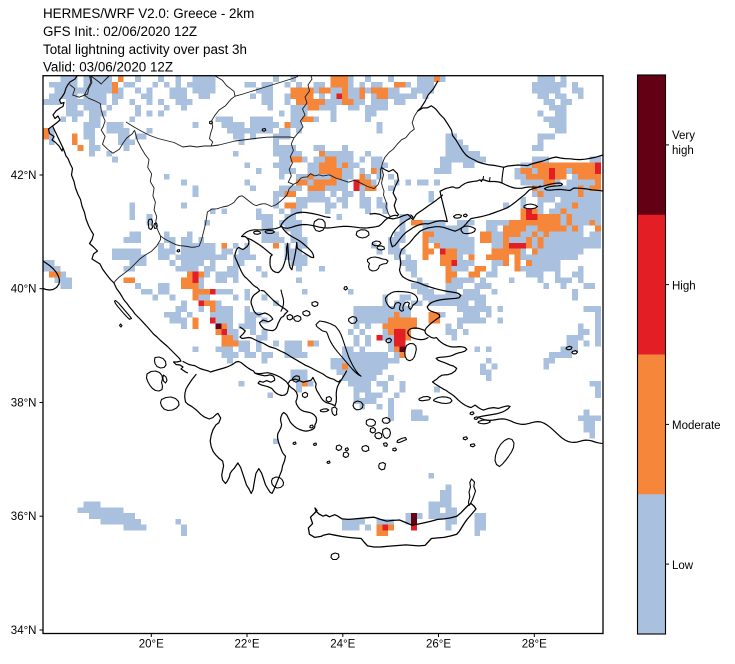  I want to click on svg-text: 28°E, so click(534, 644).